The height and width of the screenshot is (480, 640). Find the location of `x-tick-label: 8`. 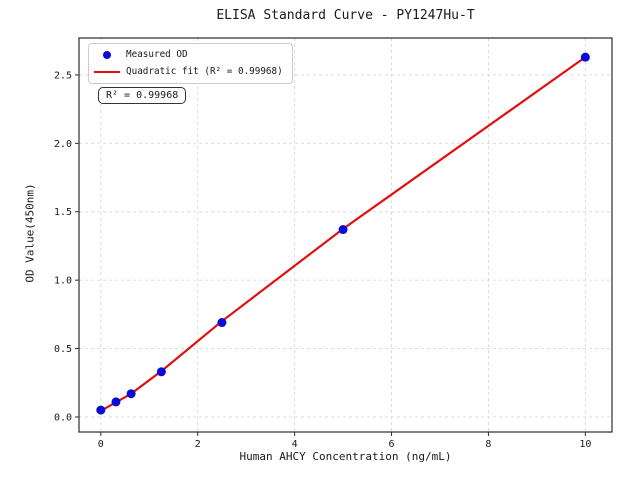

x-tick-label: 8 is located at coordinates (488, 444).